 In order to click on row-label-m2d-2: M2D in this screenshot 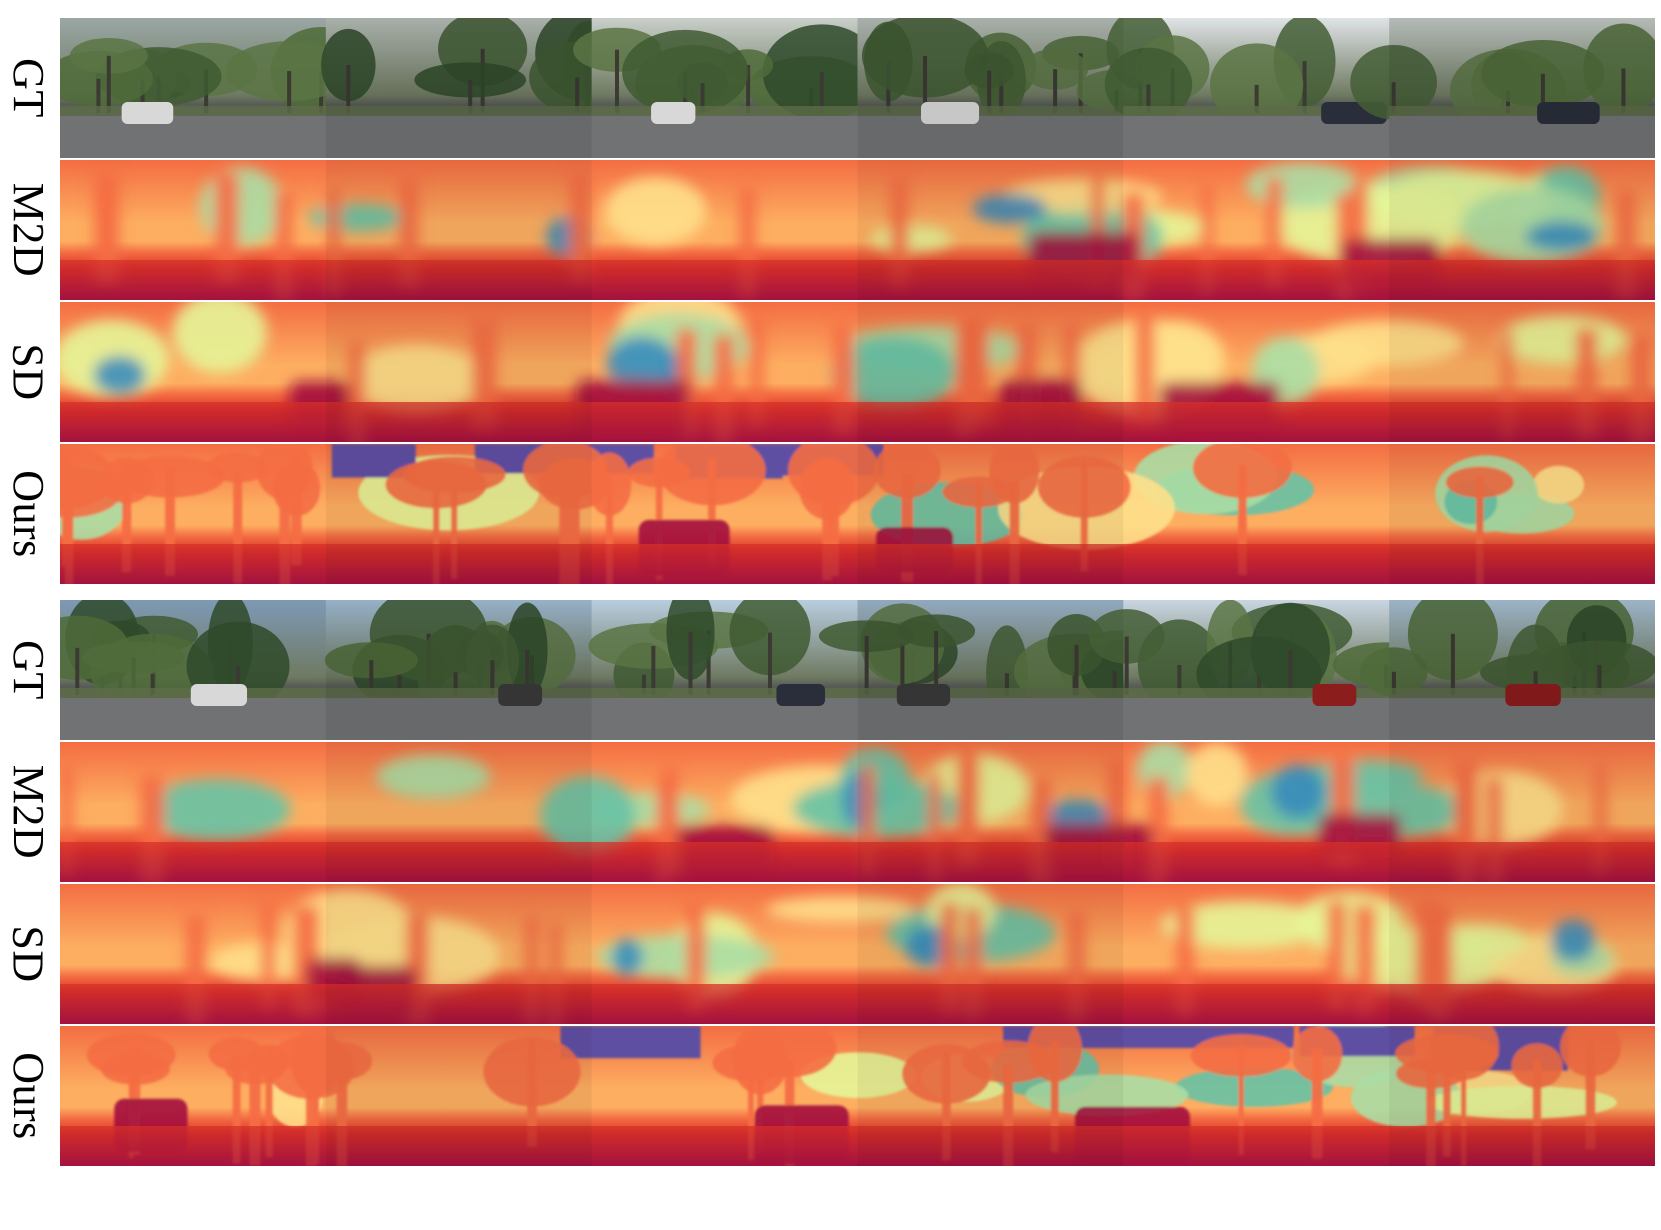, I will do `click(28, 812)`.